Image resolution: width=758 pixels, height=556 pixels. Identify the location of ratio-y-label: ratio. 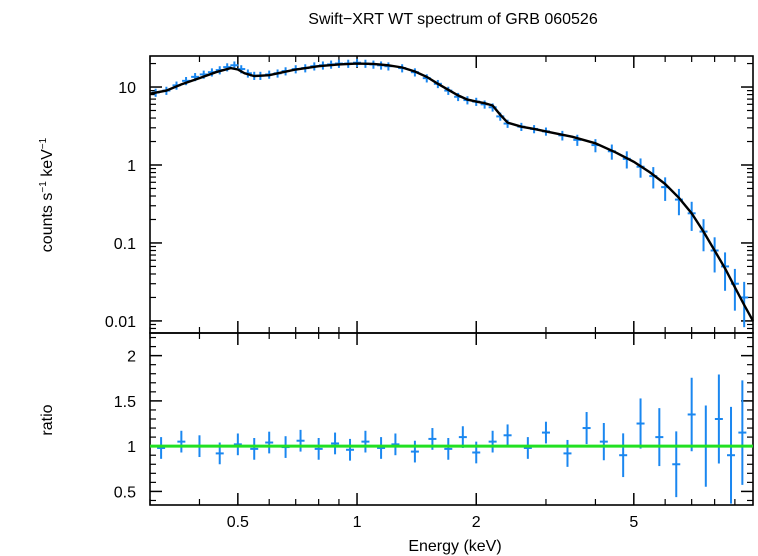
(47, 419).